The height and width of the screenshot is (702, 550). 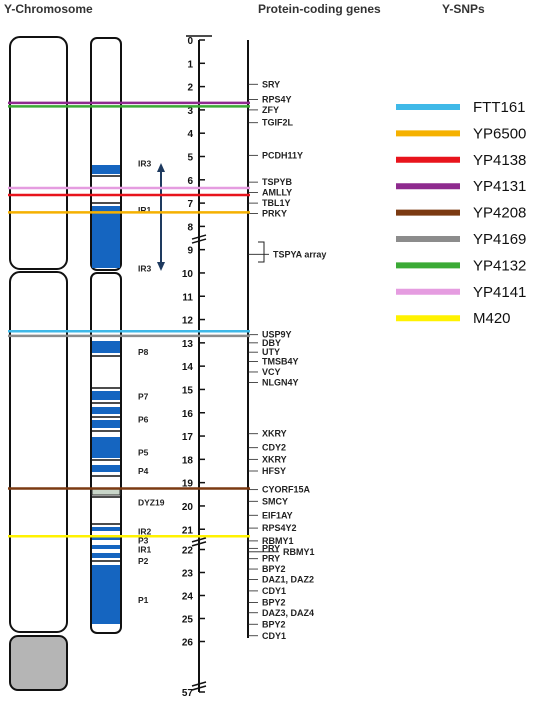 What do you see at coordinates (188, 321) in the screenshot?
I see `scale-tick-label: 12` at bounding box center [188, 321].